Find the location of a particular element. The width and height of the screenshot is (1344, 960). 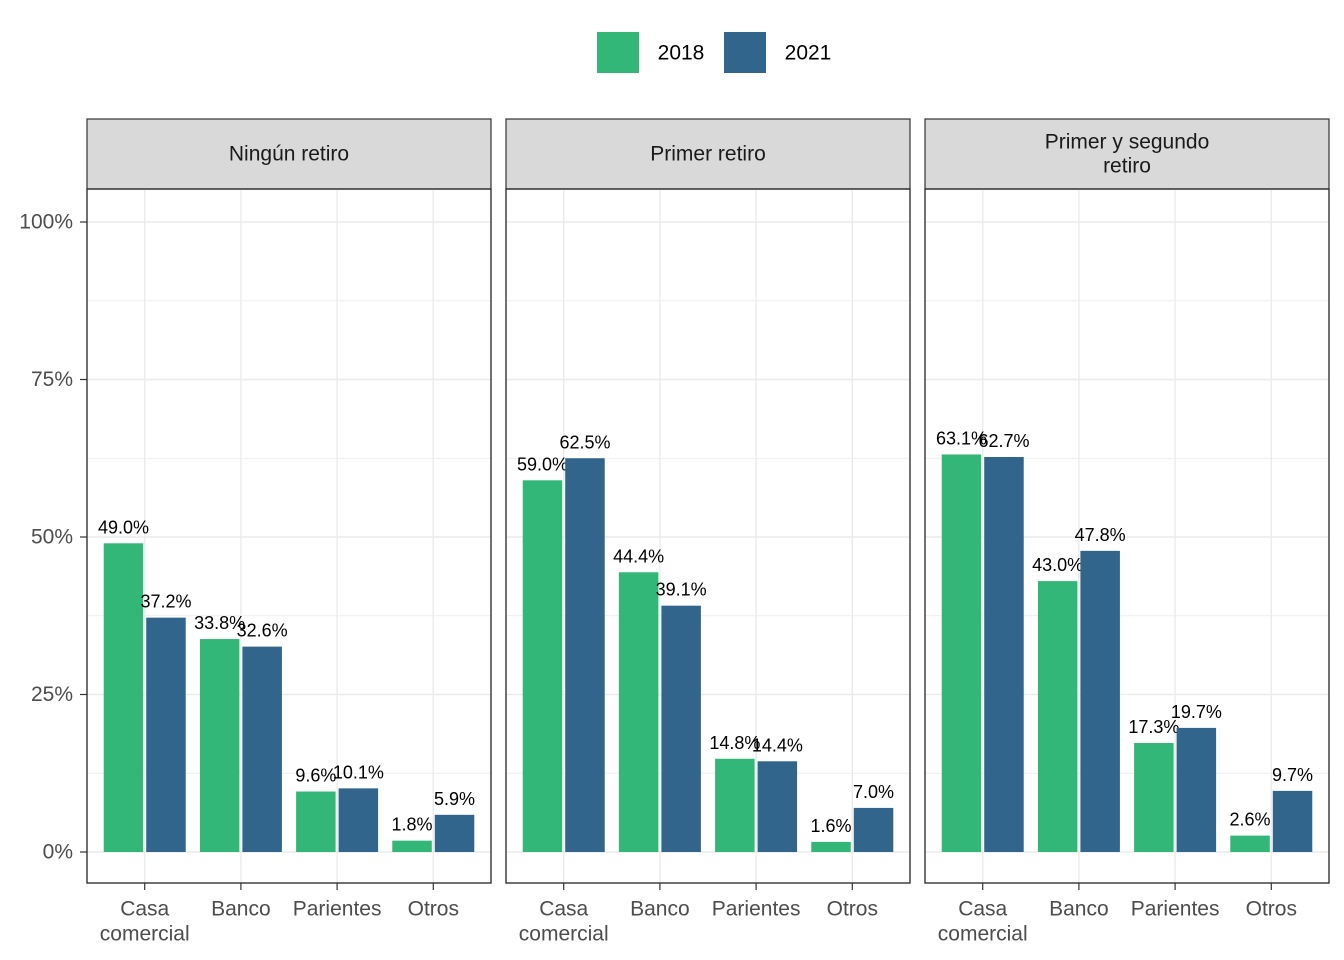

data-label: 47.8% is located at coordinates (1100, 535).